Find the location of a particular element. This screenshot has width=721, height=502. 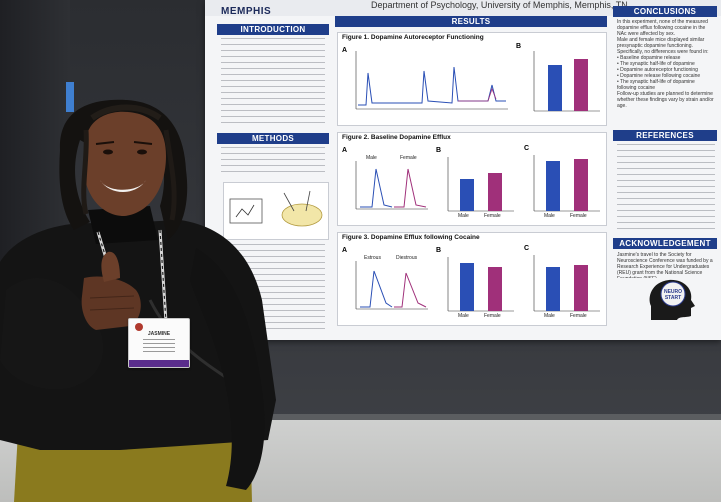

turtleneck-collar is located at coordinates (123, 225).